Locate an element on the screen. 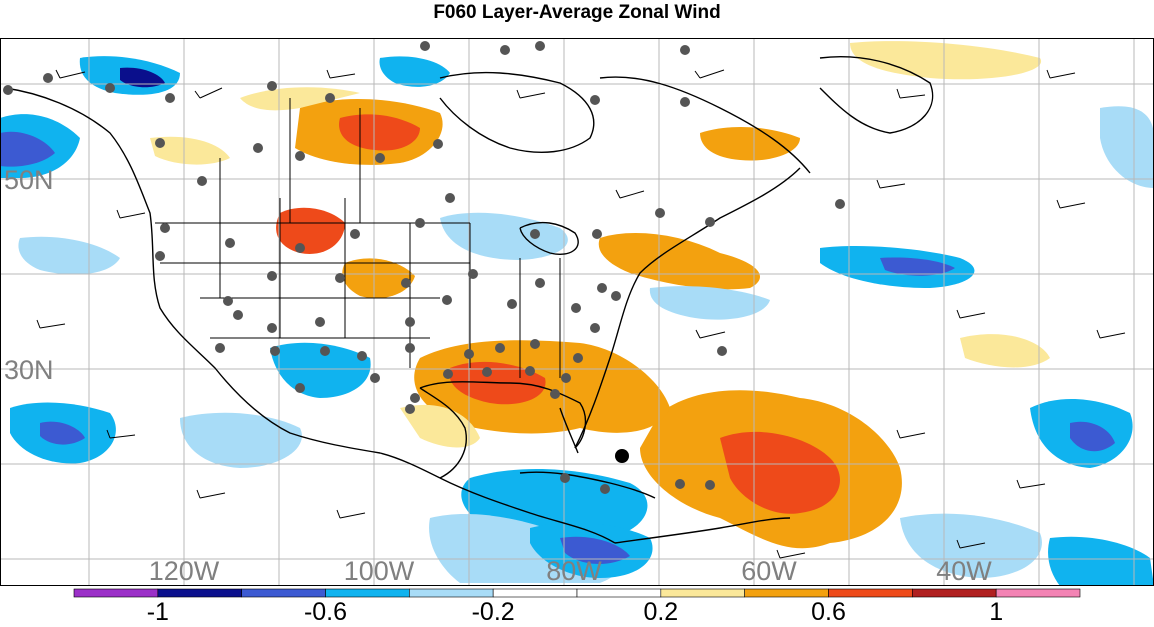 The height and width of the screenshot is (627, 1154). longitude-label: 60W is located at coordinates (769, 571).